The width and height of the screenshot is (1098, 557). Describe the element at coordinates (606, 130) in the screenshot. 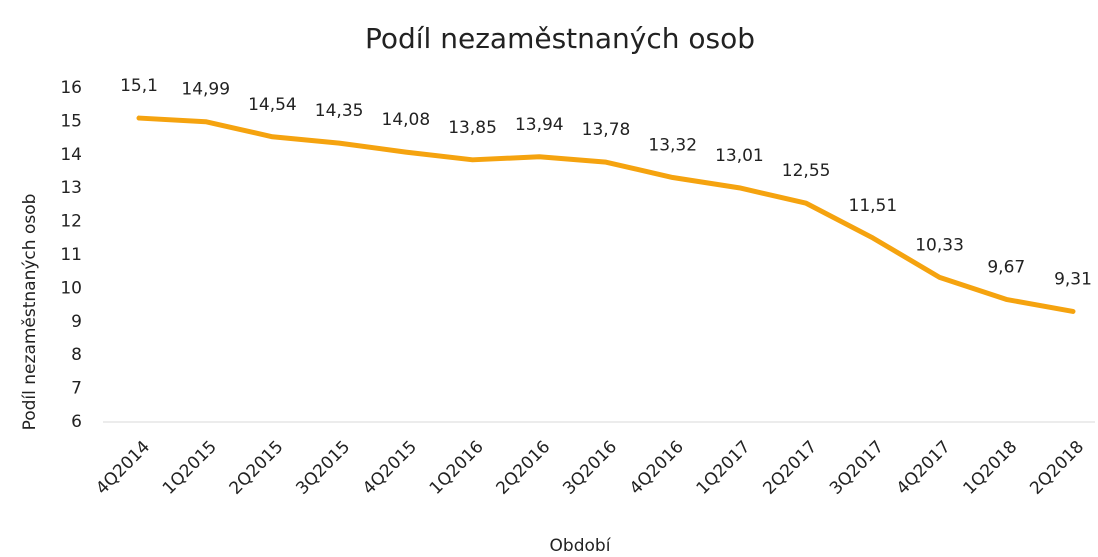

I see `data-label: 13,78` at that location.